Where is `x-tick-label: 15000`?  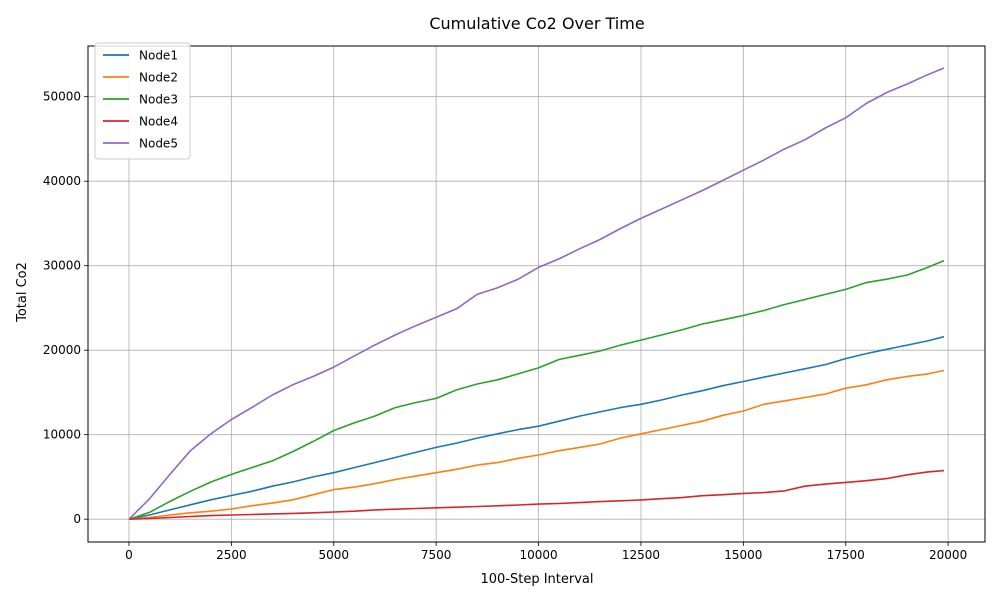
x-tick-label: 15000 is located at coordinates (743, 555).